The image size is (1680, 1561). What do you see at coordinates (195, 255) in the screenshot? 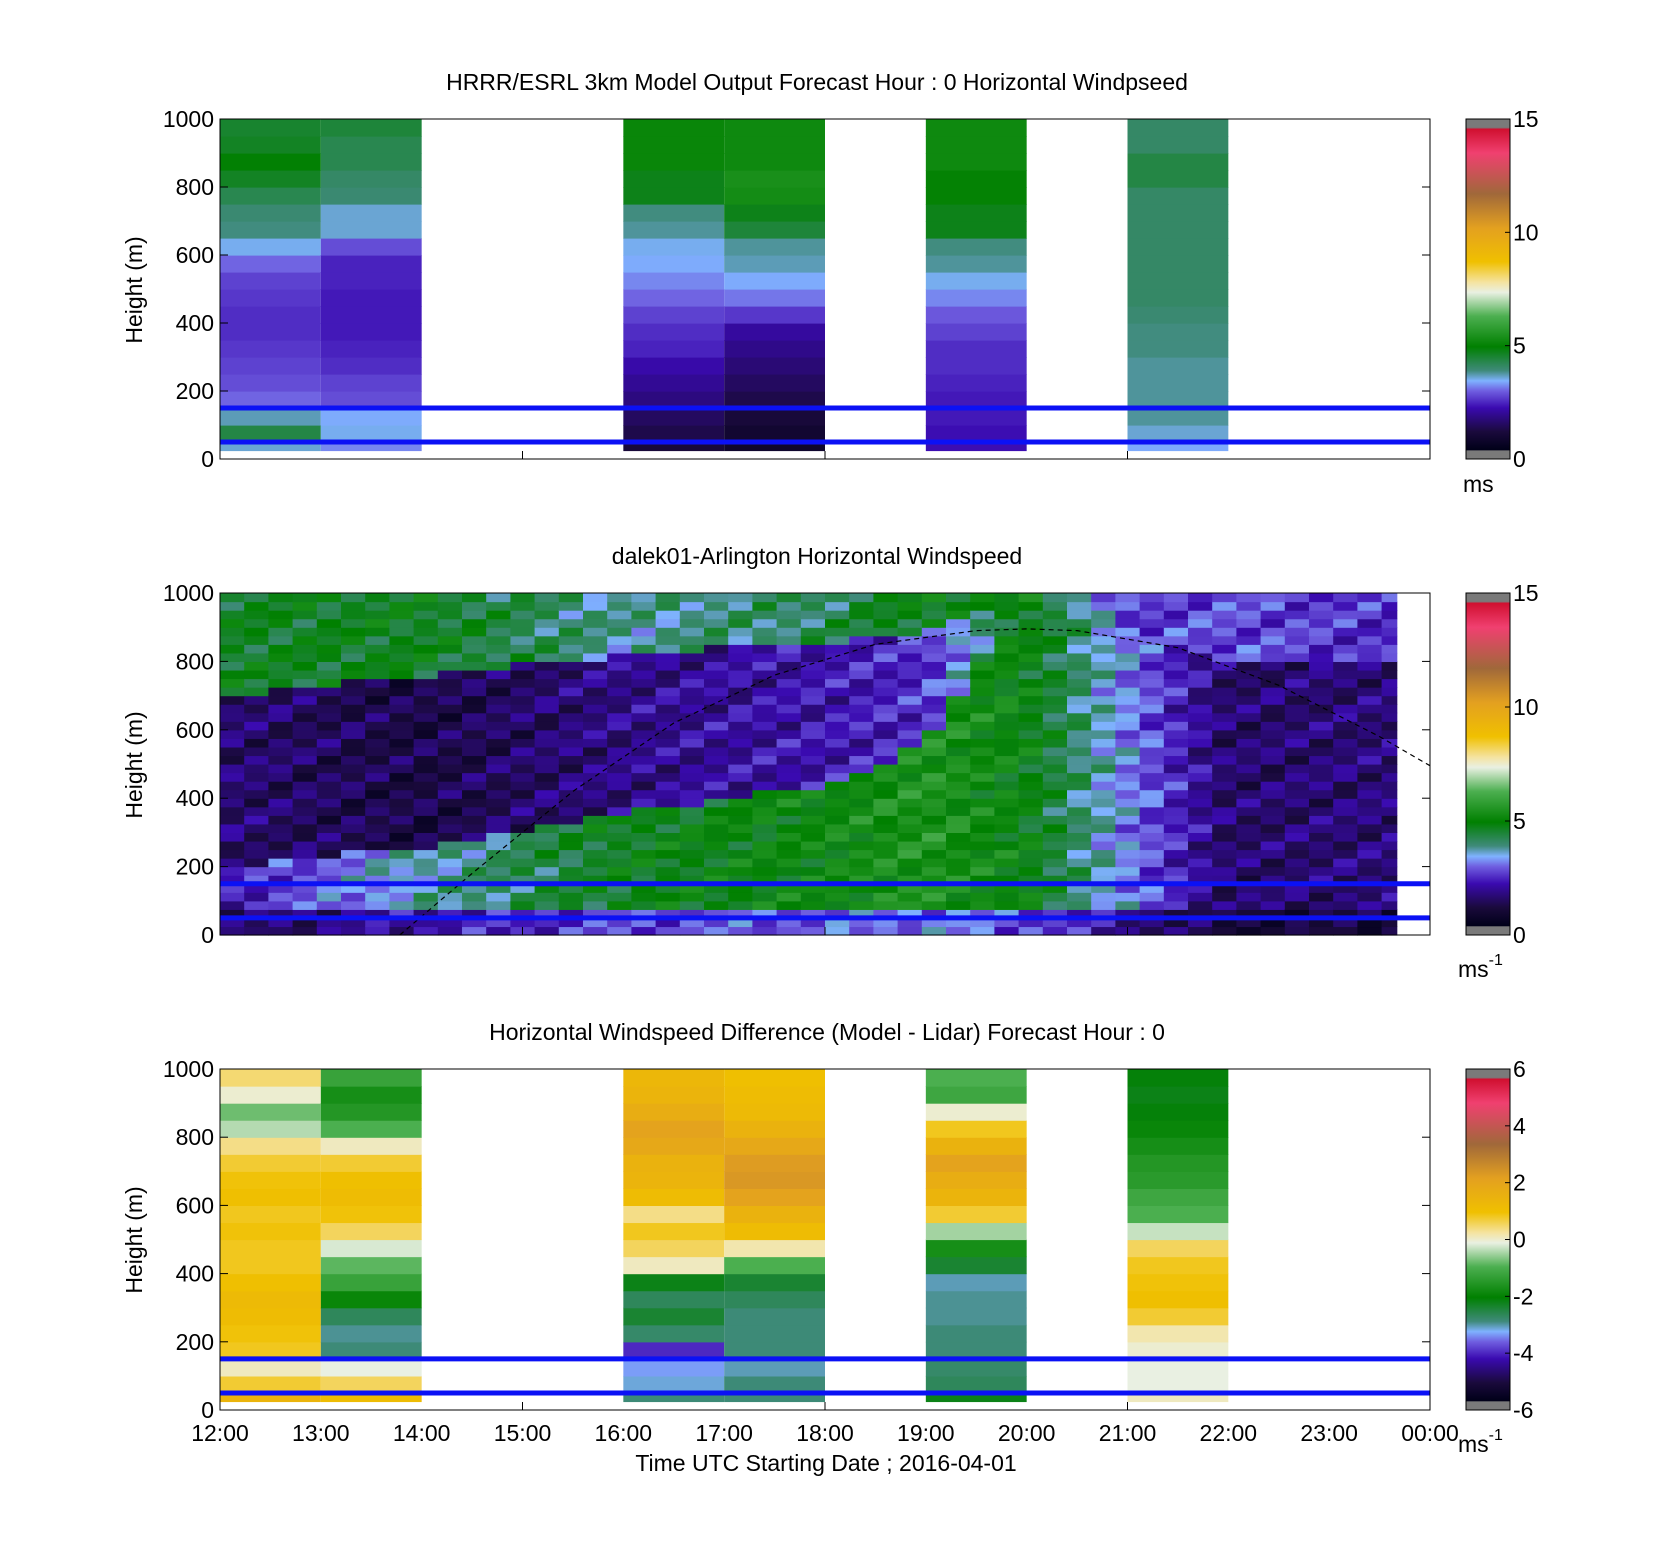
I see `y-tick-label: 600` at bounding box center [195, 255].